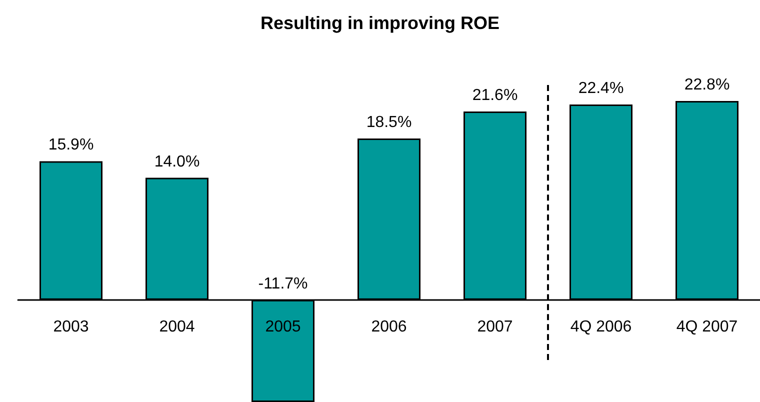 Image resolution: width=760 pixels, height=402 pixels. What do you see at coordinates (495, 327) in the screenshot?
I see `x-tick-label: 2007` at bounding box center [495, 327].